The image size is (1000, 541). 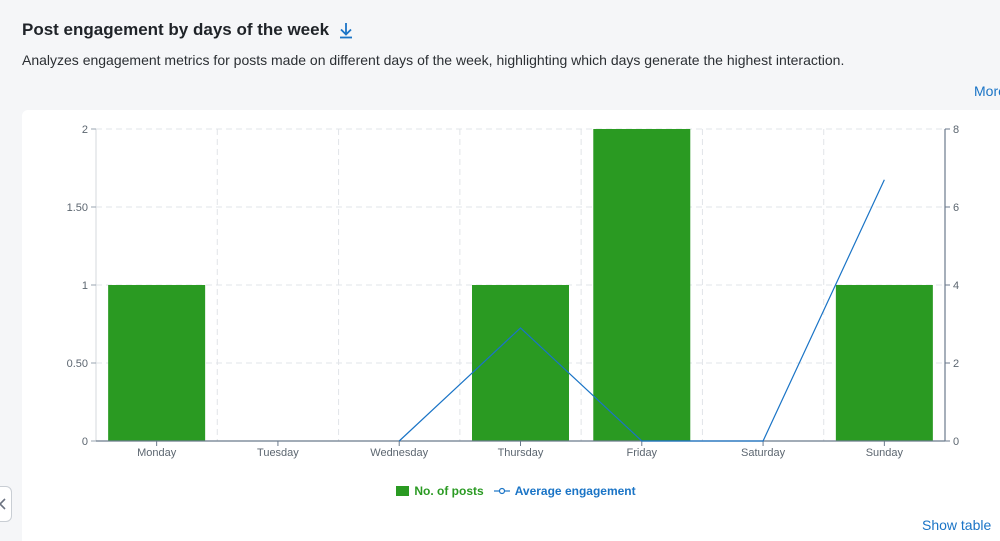 What do you see at coordinates (77, 364) in the screenshot?
I see `y-left-tick-label: 0.50` at bounding box center [77, 364].